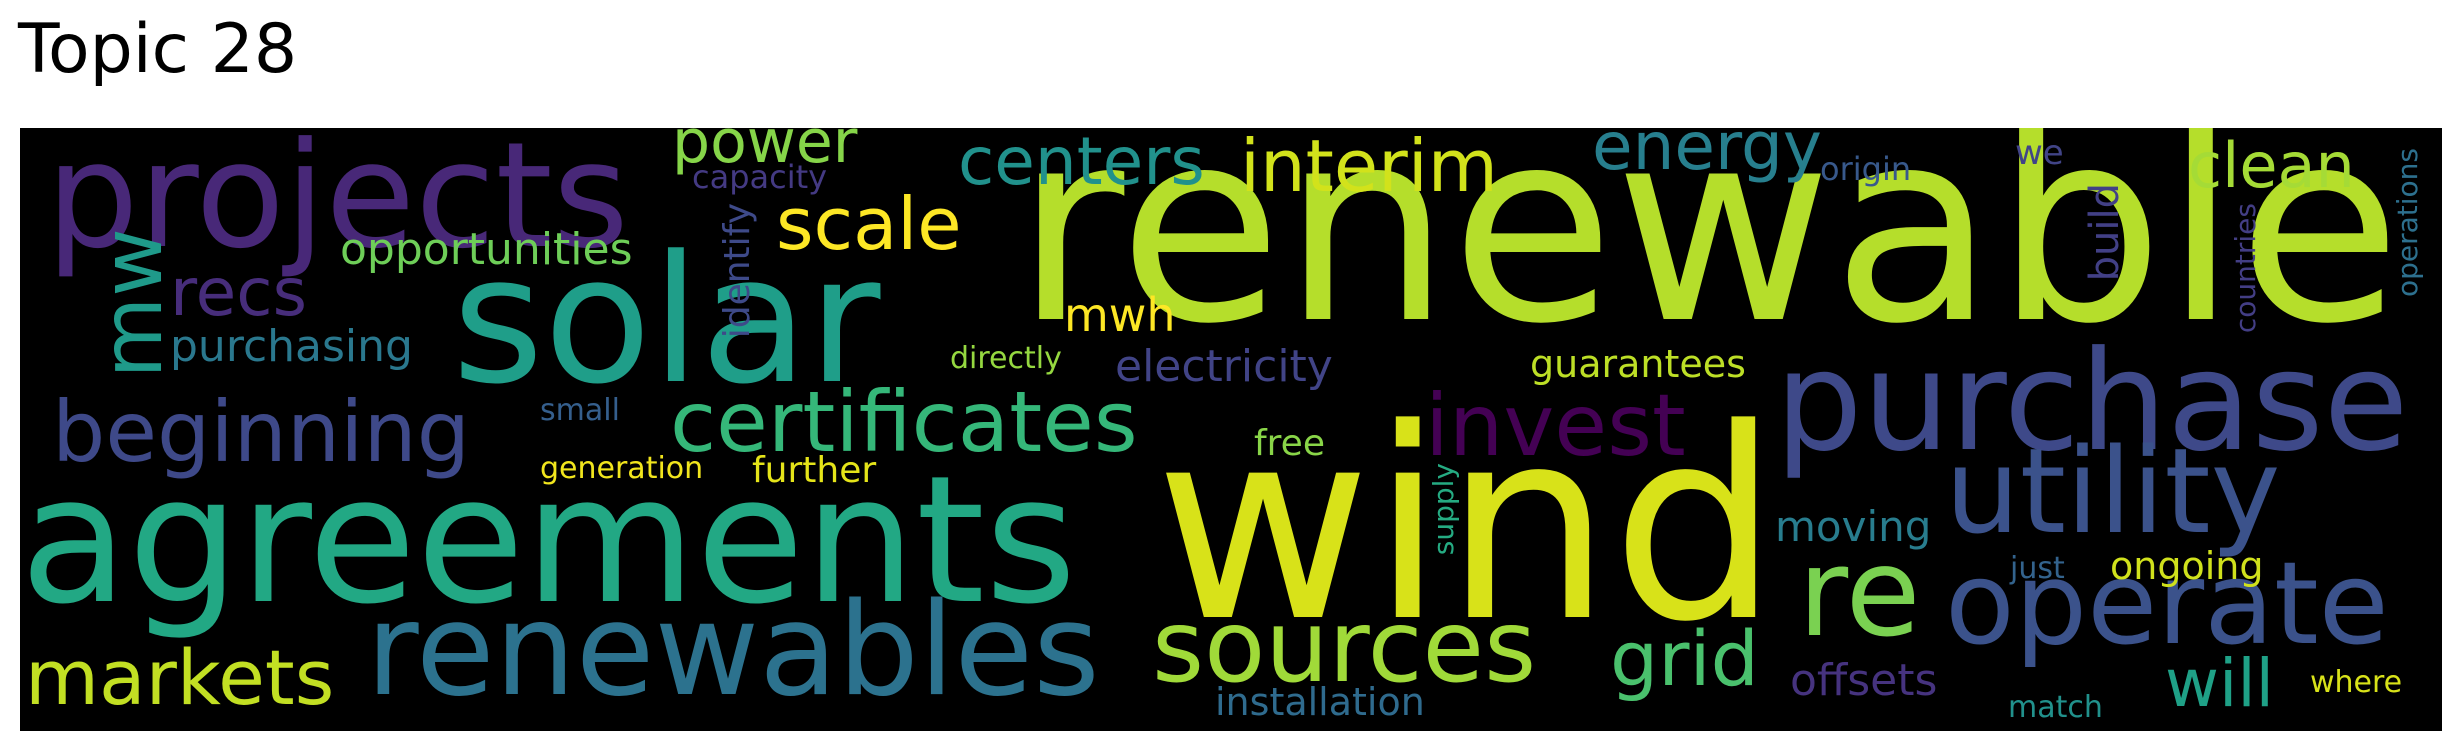 The width and height of the screenshot is (2456, 752). What do you see at coordinates (1555, 426) in the screenshot?
I see `word-invest: invest` at bounding box center [1555, 426].